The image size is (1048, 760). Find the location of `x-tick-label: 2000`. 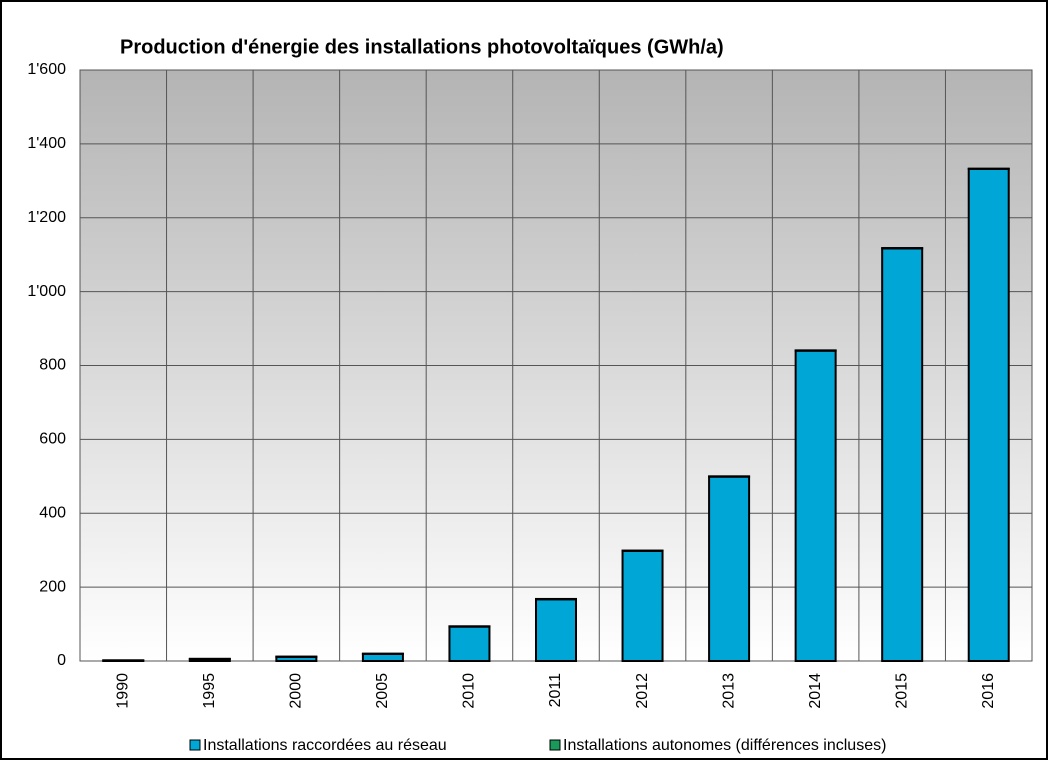

x-tick-label: 2000 is located at coordinates (296, 691).